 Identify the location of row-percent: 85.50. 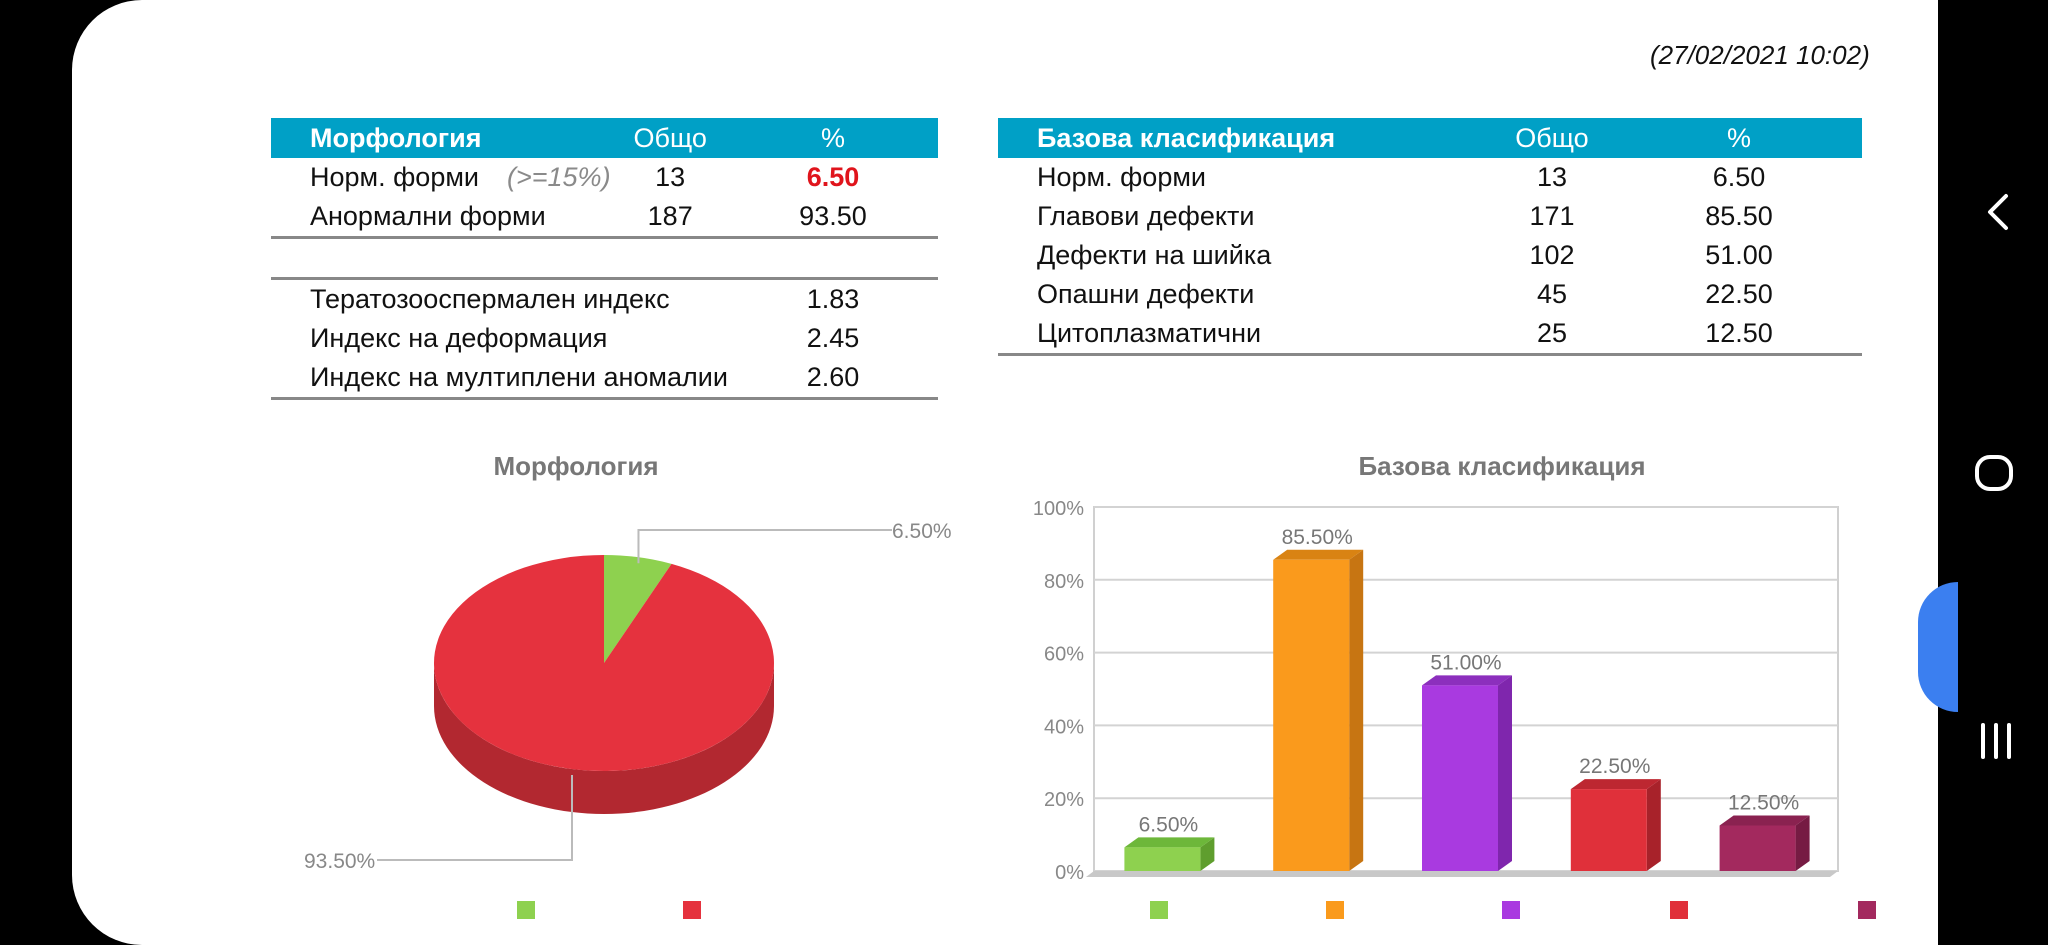
(1739, 216).